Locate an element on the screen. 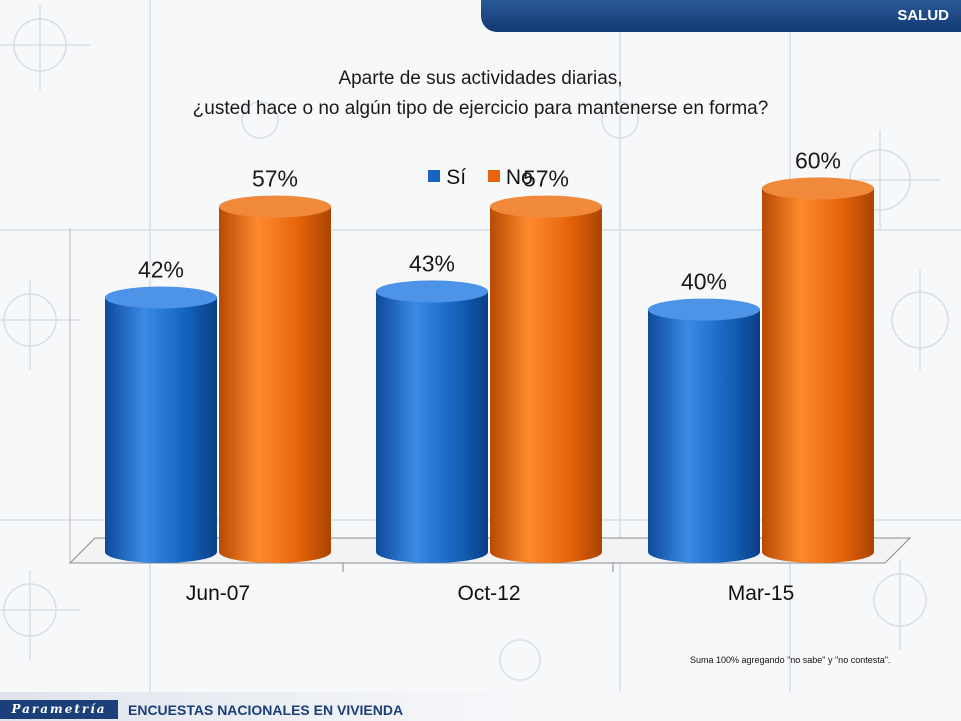  legend-item-si: Sí is located at coordinates (447, 178).